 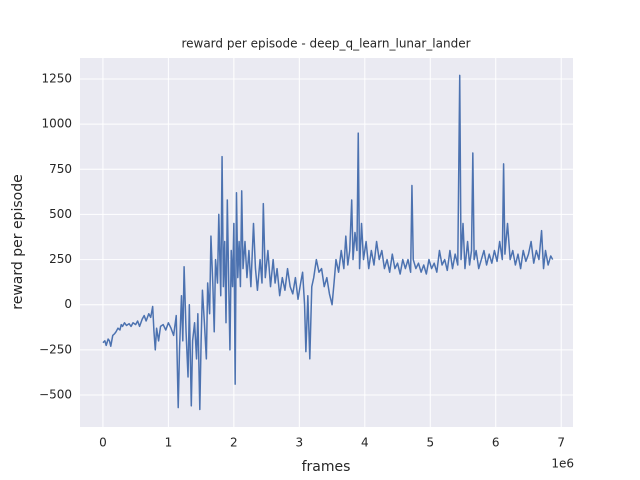 I want to click on x-tick-label: 7, so click(x=561, y=443).